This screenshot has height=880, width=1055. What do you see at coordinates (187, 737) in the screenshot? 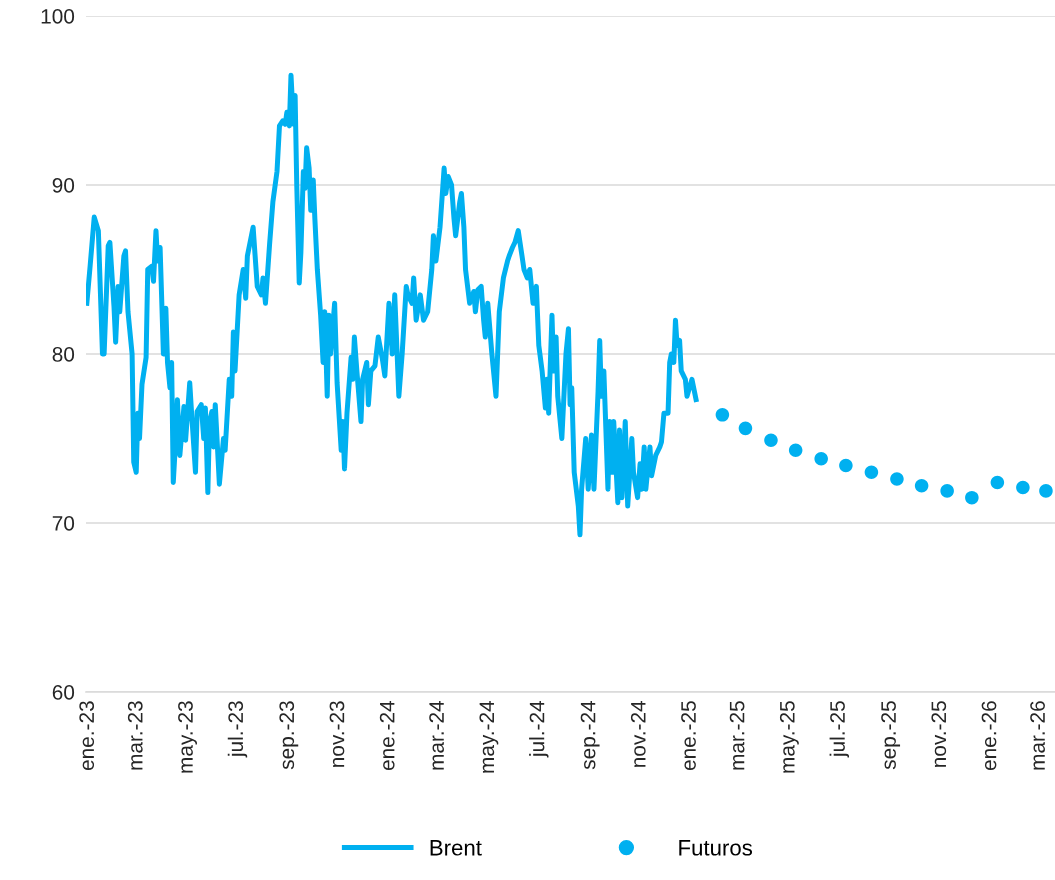
I see `x-tick-label: may.-23` at bounding box center [187, 737].